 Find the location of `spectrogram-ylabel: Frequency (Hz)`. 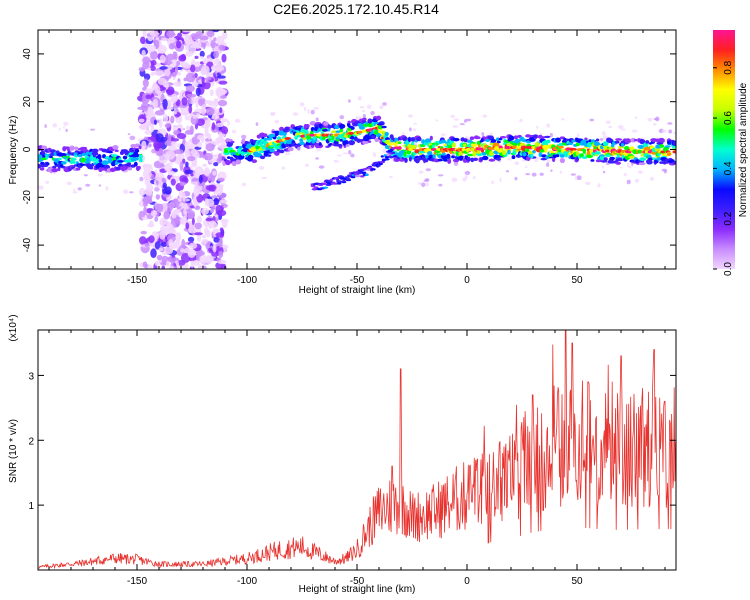

spectrogram-ylabel: Frequency (Hz) is located at coordinates (13, 150).